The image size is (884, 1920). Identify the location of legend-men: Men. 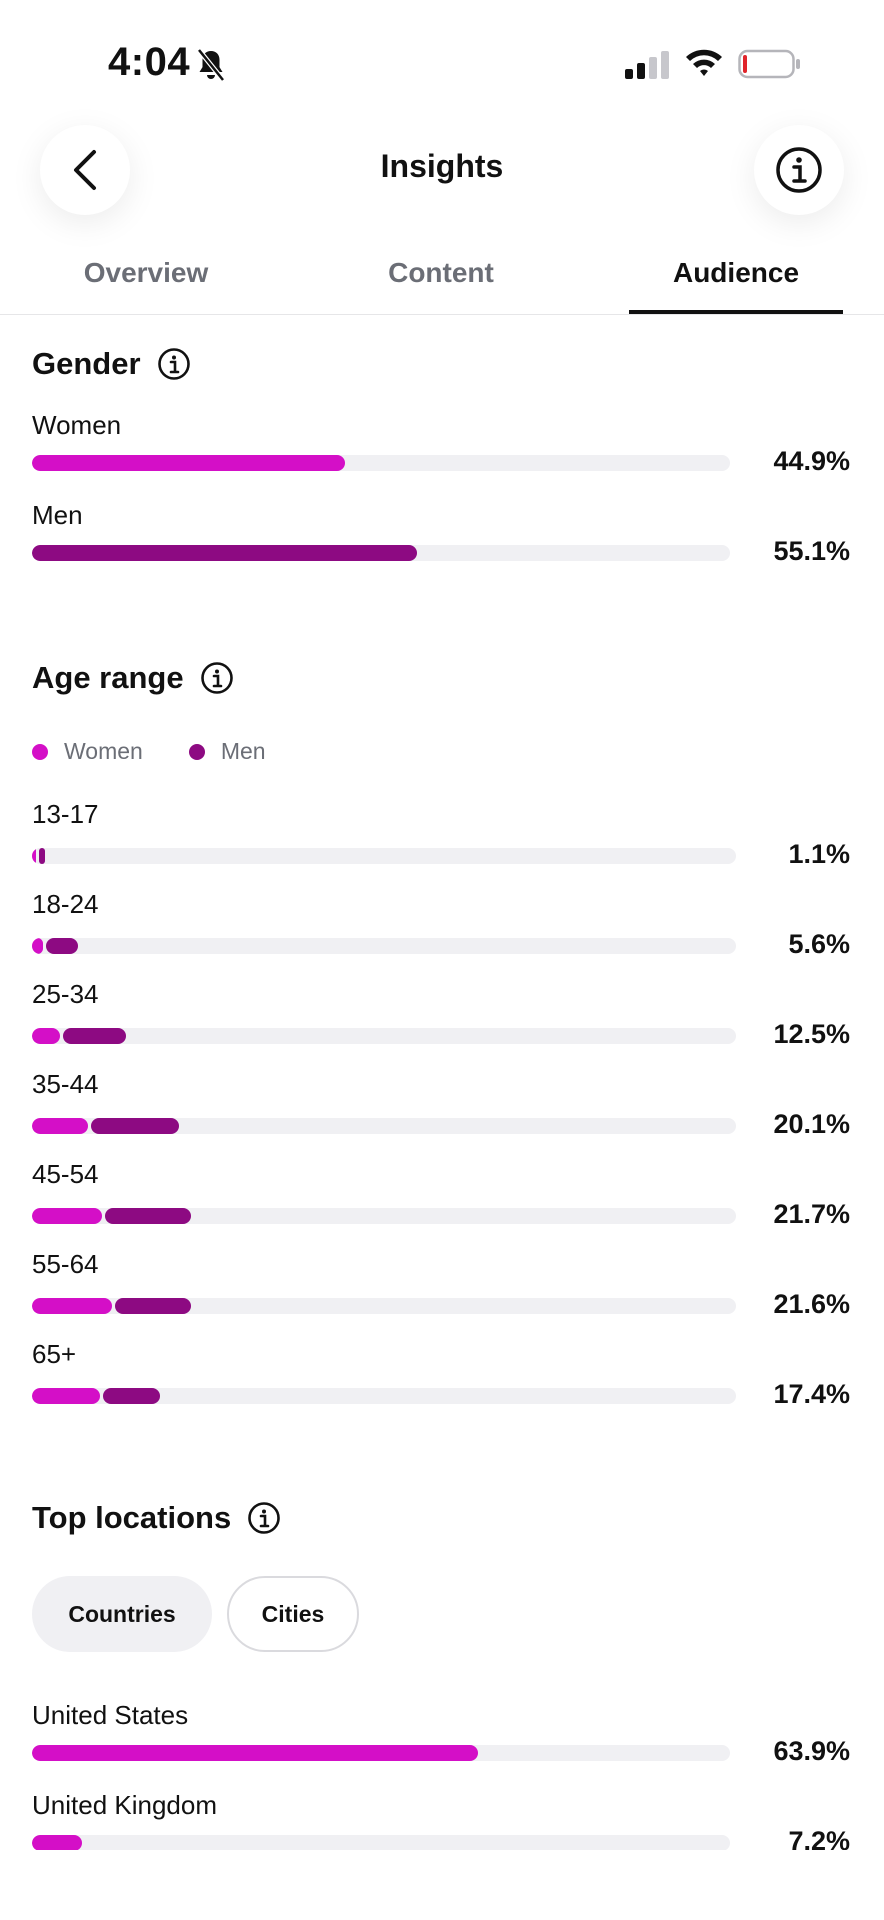
(227, 751).